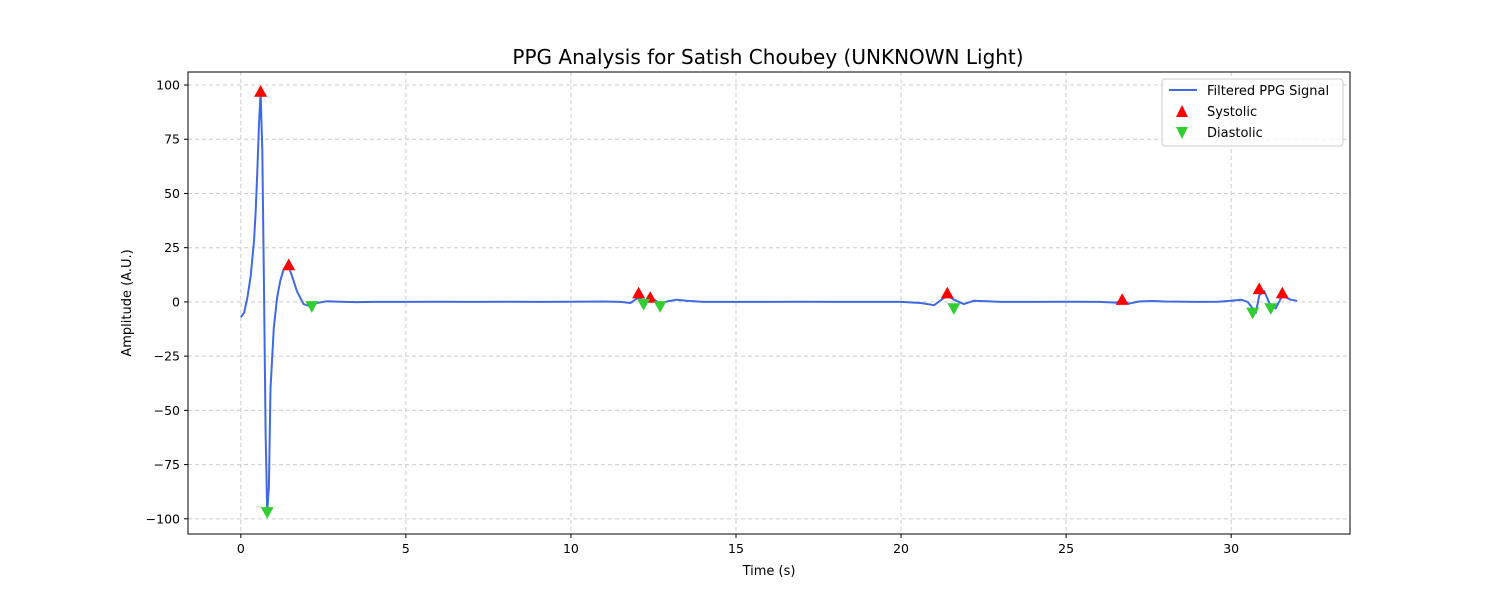 The height and width of the screenshot is (600, 1500). What do you see at coordinates (1066, 548) in the screenshot?
I see `x-tick-label: 25` at bounding box center [1066, 548].